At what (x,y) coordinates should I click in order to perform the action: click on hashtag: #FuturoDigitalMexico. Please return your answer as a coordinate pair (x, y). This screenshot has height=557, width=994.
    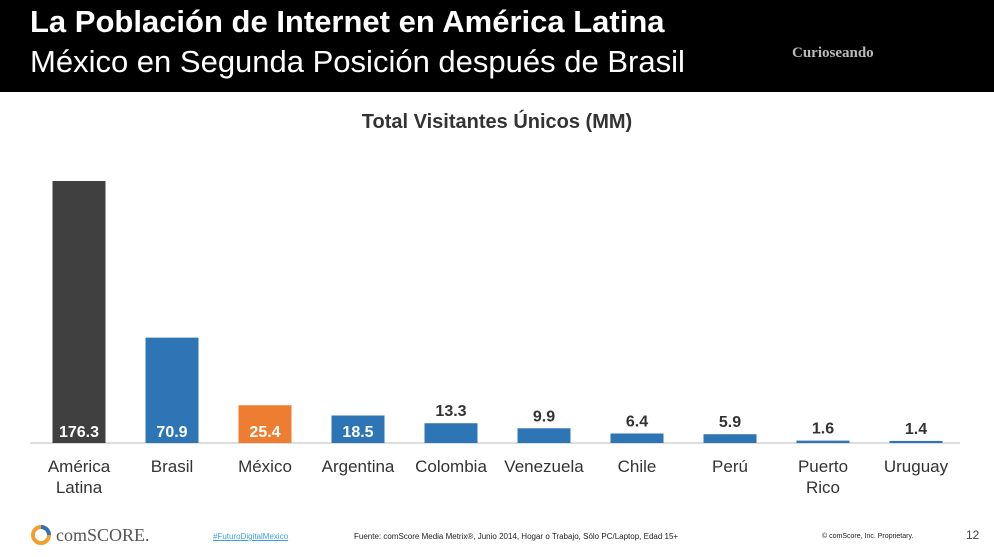
    Looking at the image, I should click on (251, 536).